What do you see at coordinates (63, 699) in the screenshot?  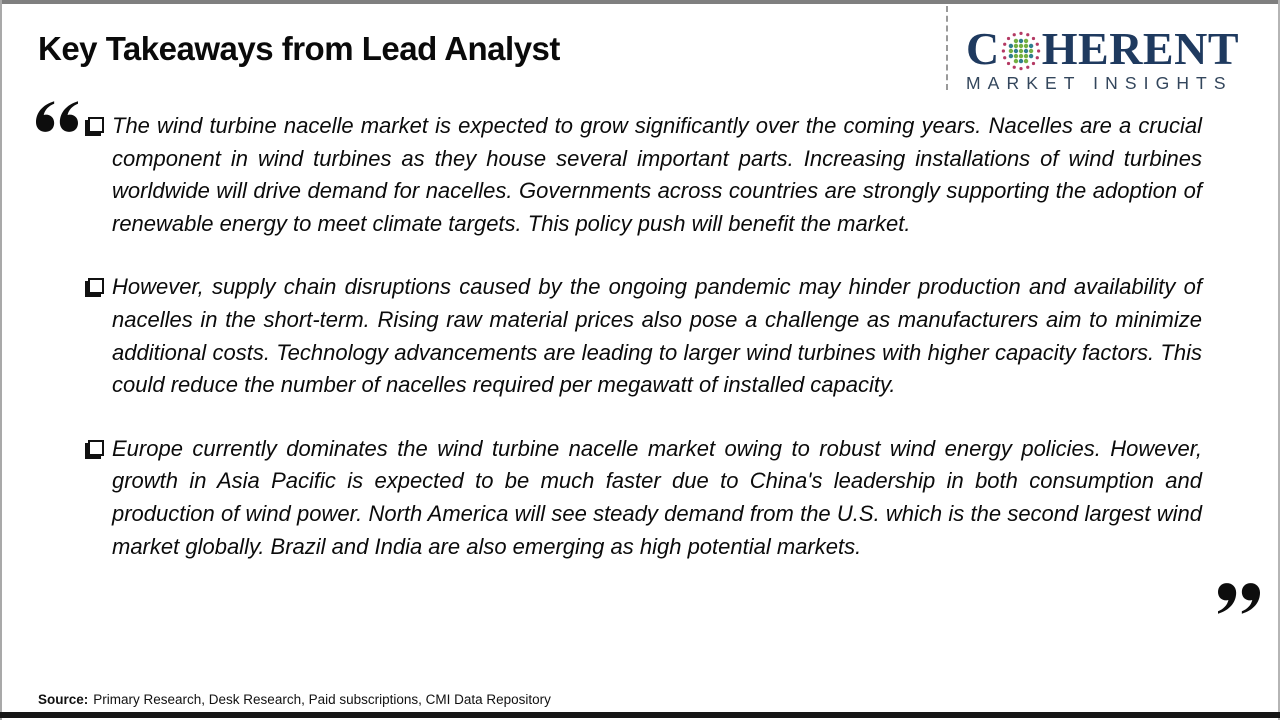 I see `source-label: Source:` at bounding box center [63, 699].